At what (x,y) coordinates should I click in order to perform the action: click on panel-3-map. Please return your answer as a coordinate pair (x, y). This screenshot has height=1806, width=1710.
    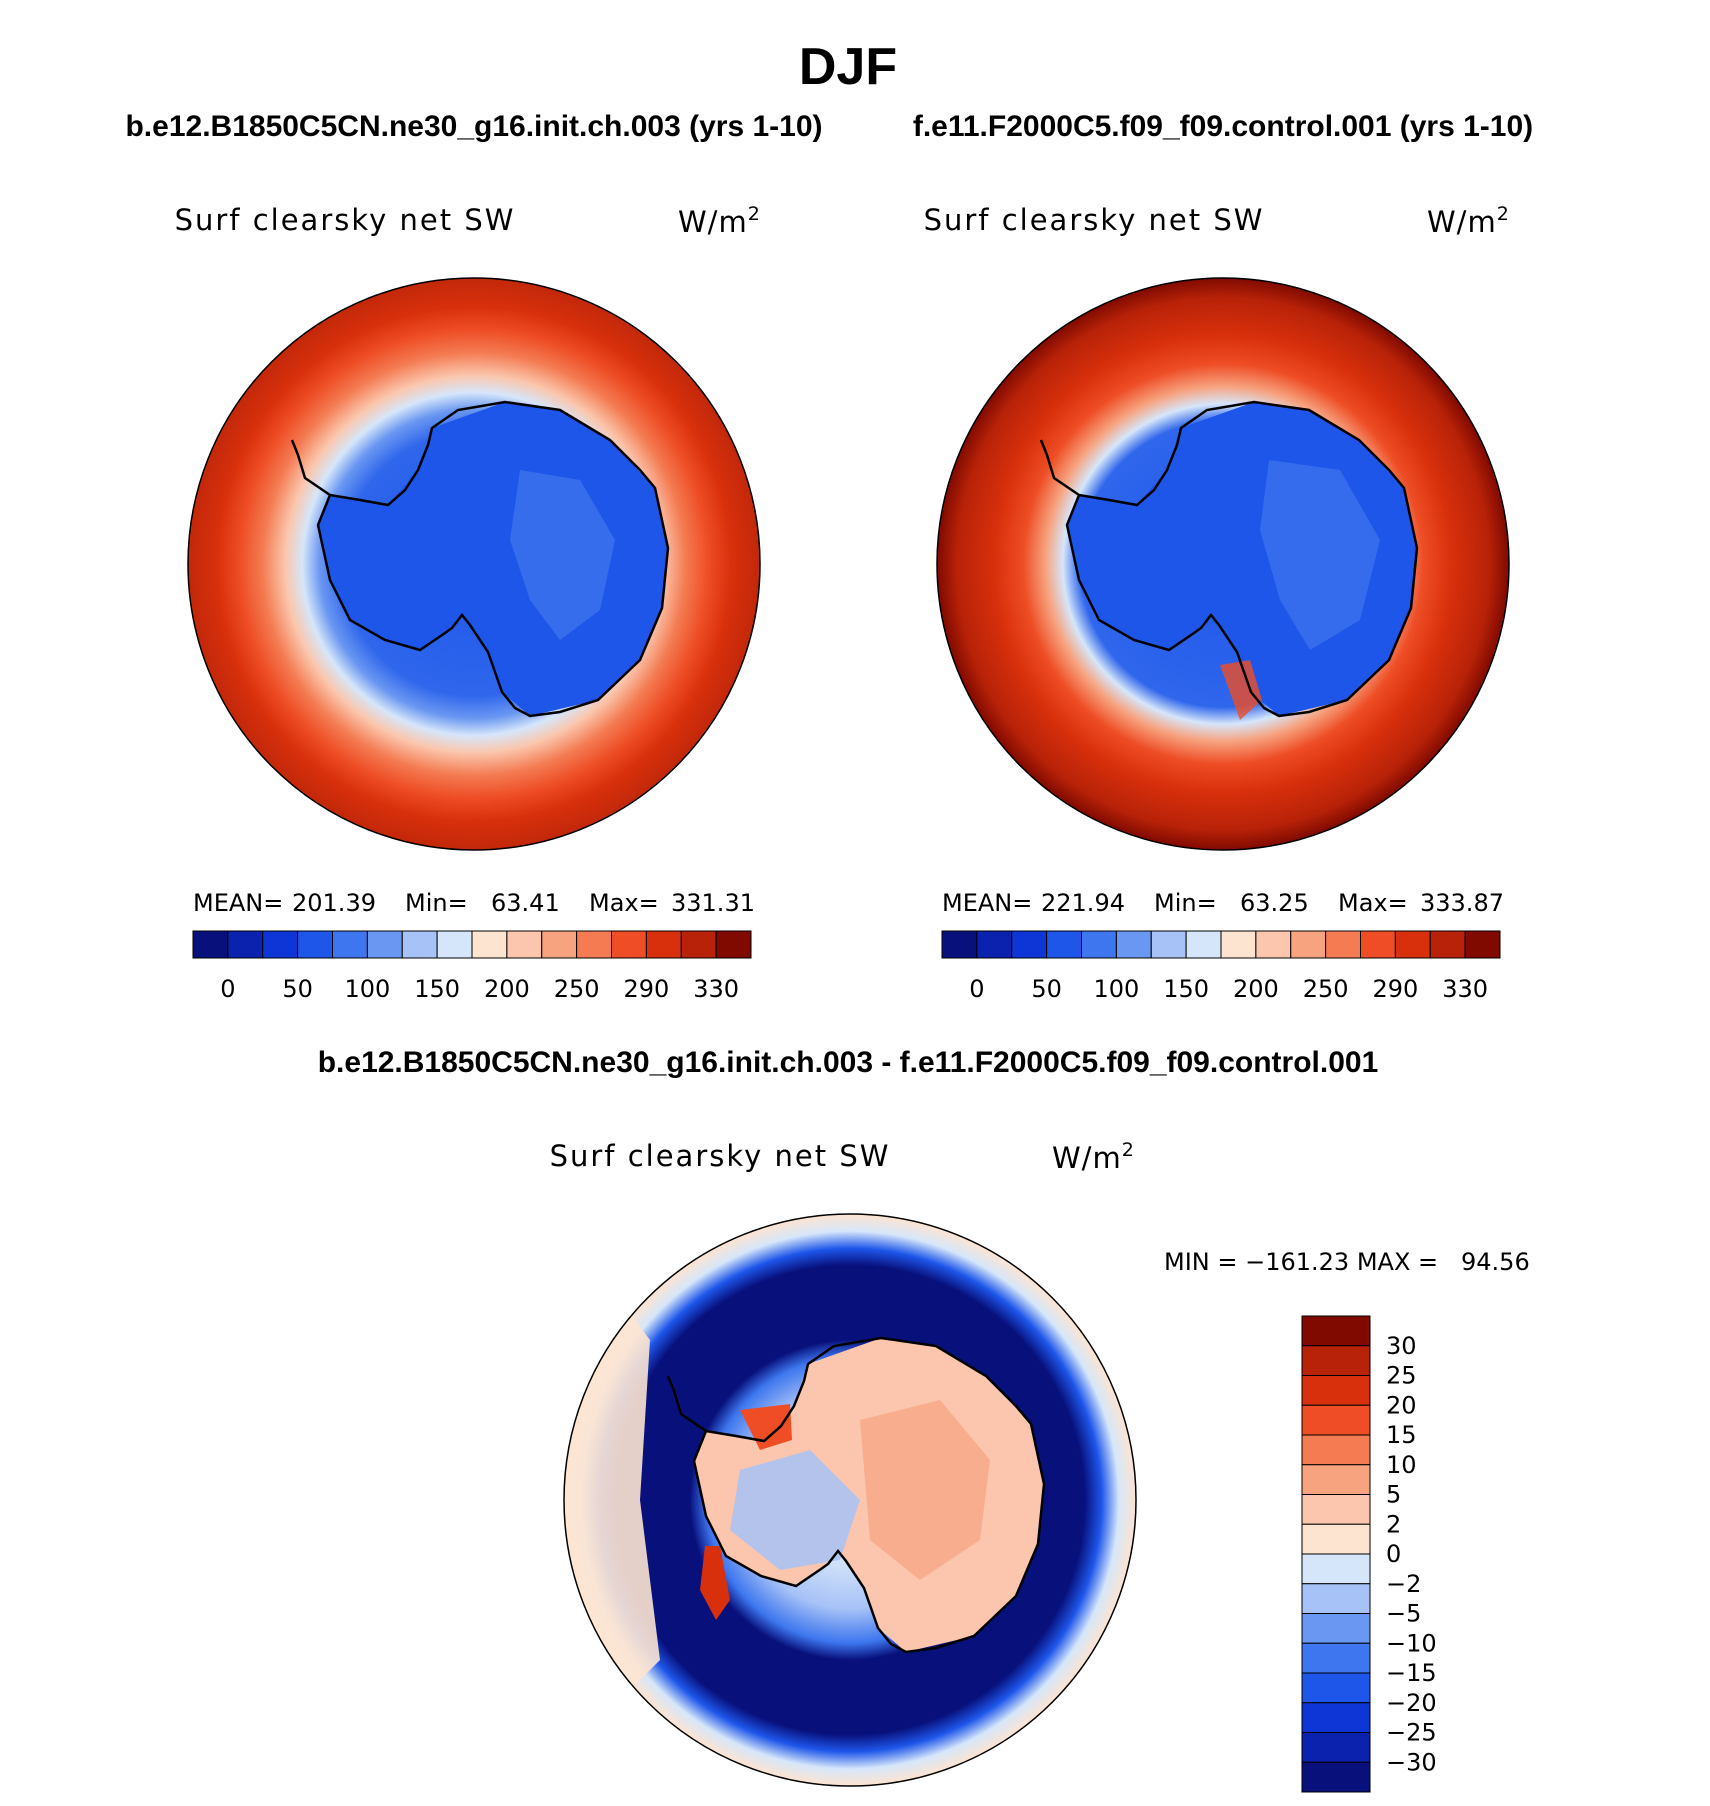
    Looking at the image, I should click on (850, 1500).